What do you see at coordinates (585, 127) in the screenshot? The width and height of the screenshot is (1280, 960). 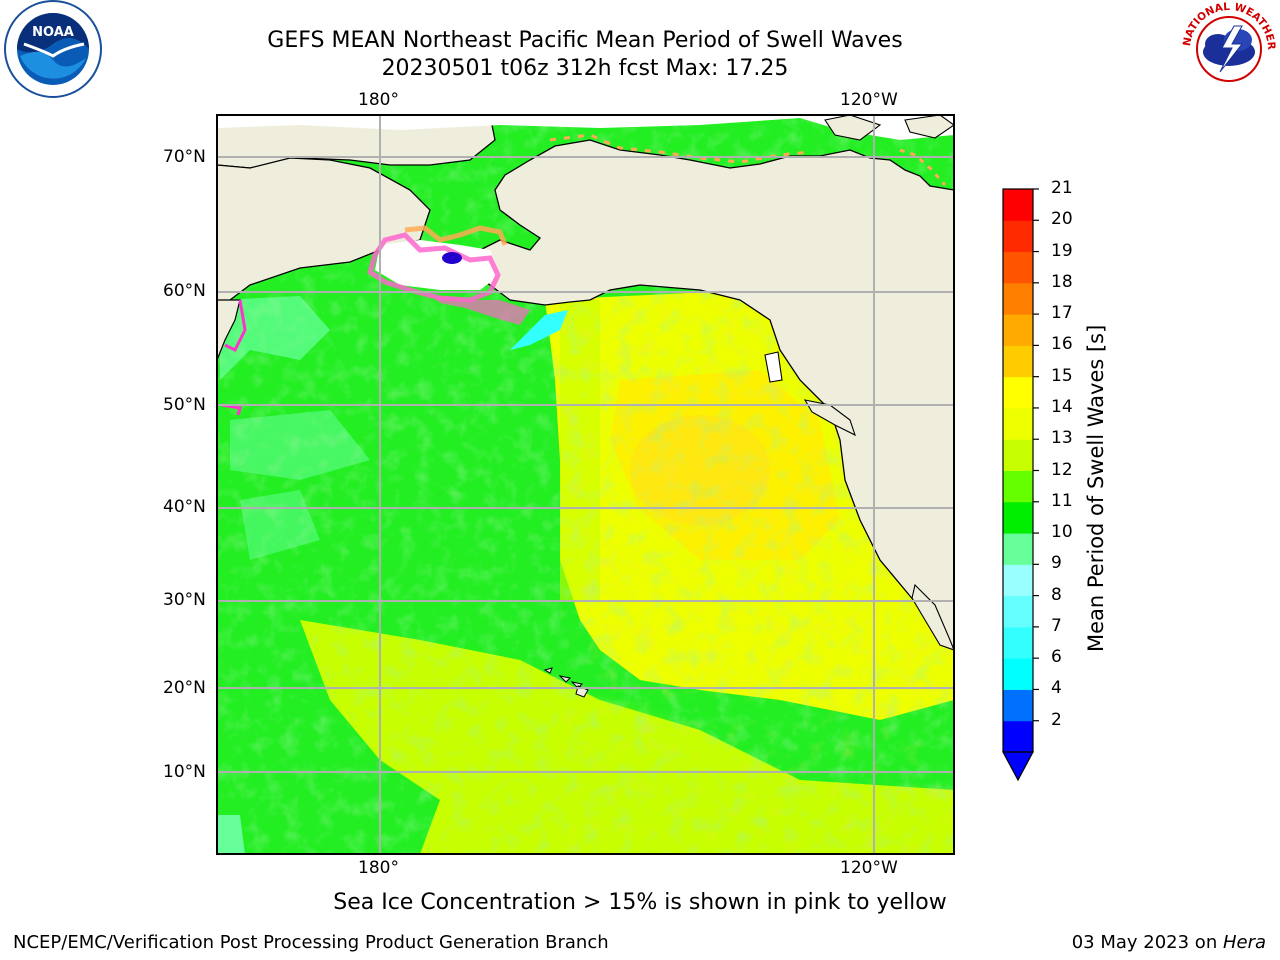 I see `arctic-ocean` at bounding box center [585, 127].